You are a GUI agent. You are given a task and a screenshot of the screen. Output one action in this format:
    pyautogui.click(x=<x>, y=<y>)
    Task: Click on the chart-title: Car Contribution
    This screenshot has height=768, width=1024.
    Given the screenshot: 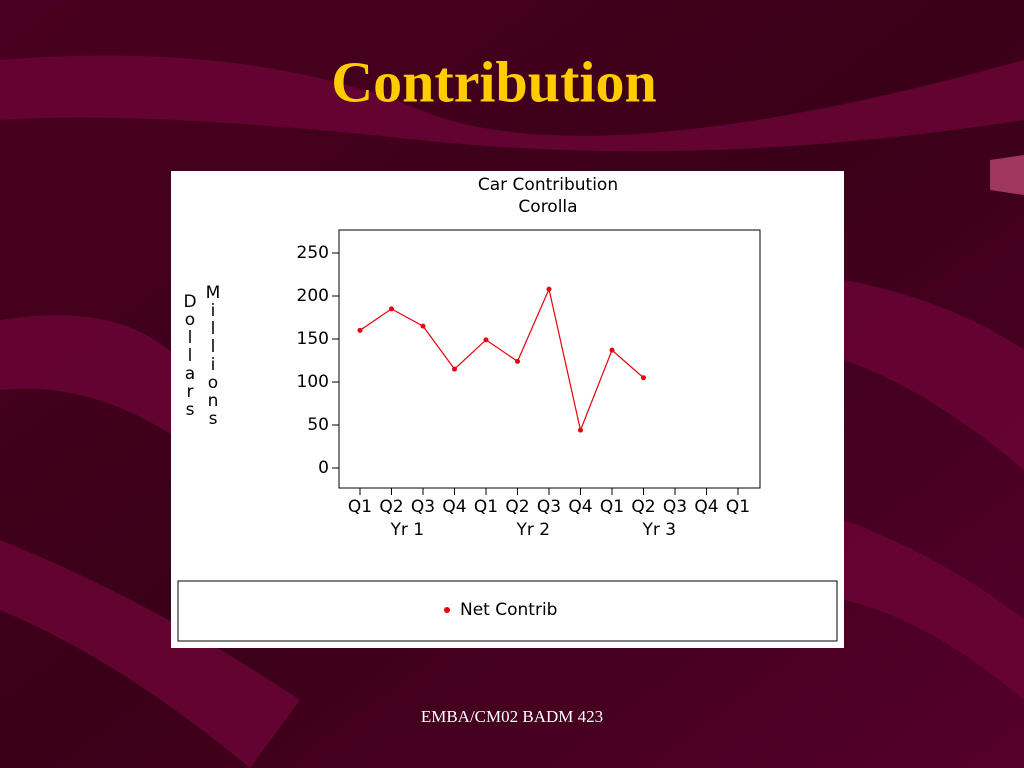 What is the action you would take?
    pyautogui.click(x=548, y=185)
    